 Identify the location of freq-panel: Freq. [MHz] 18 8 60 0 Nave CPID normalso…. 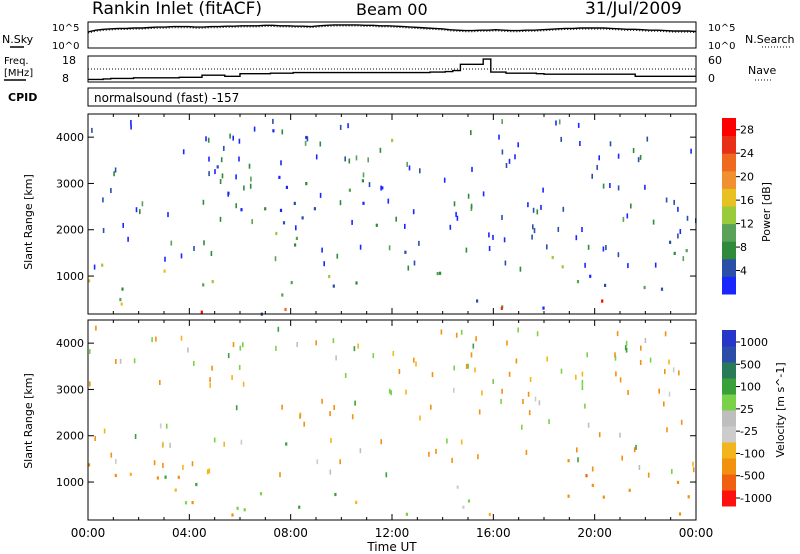
(390, 80).